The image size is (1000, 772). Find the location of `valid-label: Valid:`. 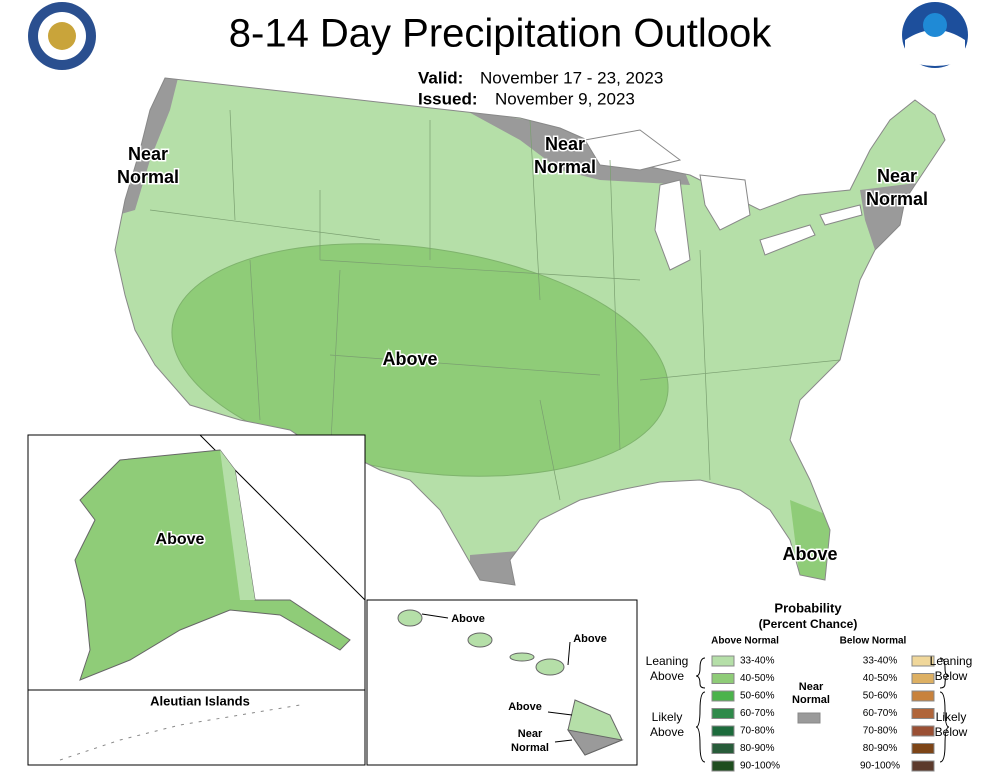

valid-label: Valid: is located at coordinates (440, 77).